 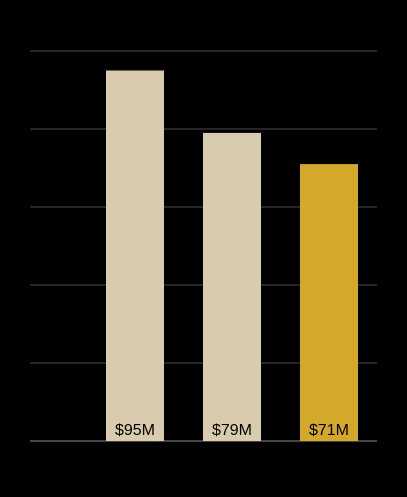 What do you see at coordinates (135, 430) in the screenshot?
I see `value-label: $95M` at bounding box center [135, 430].